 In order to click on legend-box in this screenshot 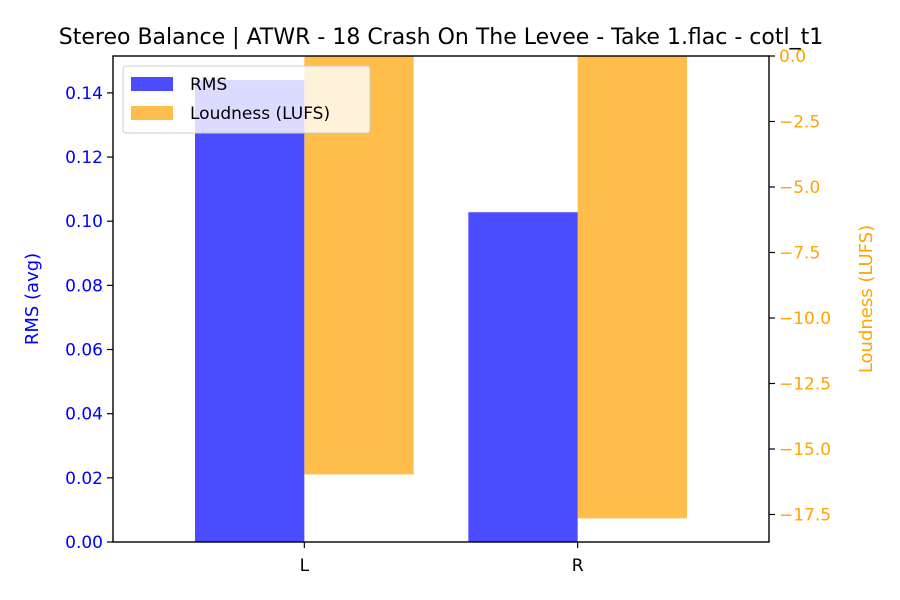, I will do `click(246, 99)`.